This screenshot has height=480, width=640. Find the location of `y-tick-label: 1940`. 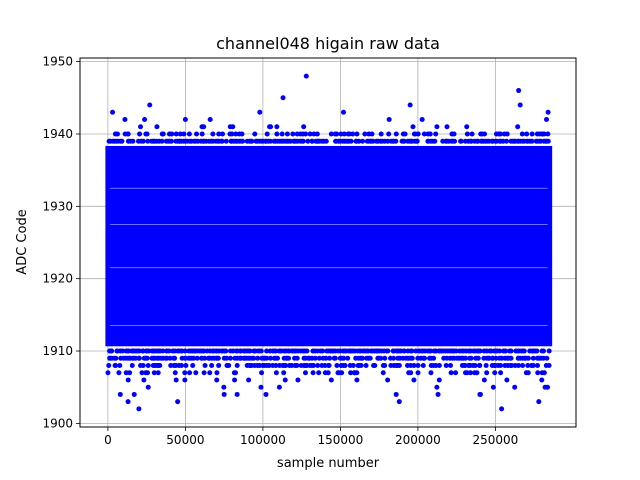

y-tick-label: 1940 is located at coordinates (57, 134).